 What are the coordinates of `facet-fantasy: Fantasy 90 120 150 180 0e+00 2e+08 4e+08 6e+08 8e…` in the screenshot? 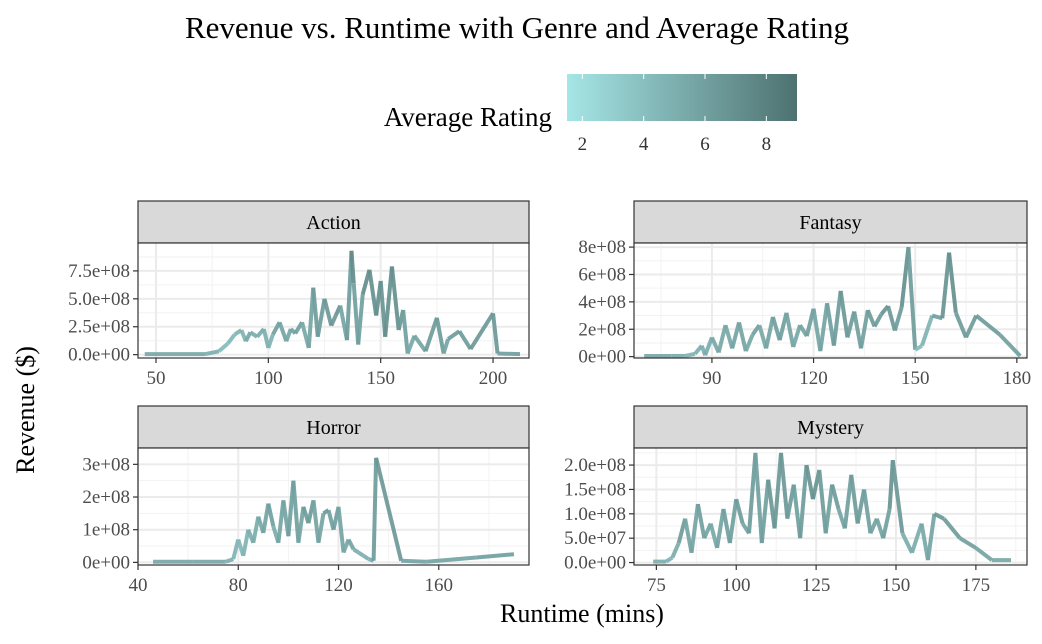 It's located at (805, 294).